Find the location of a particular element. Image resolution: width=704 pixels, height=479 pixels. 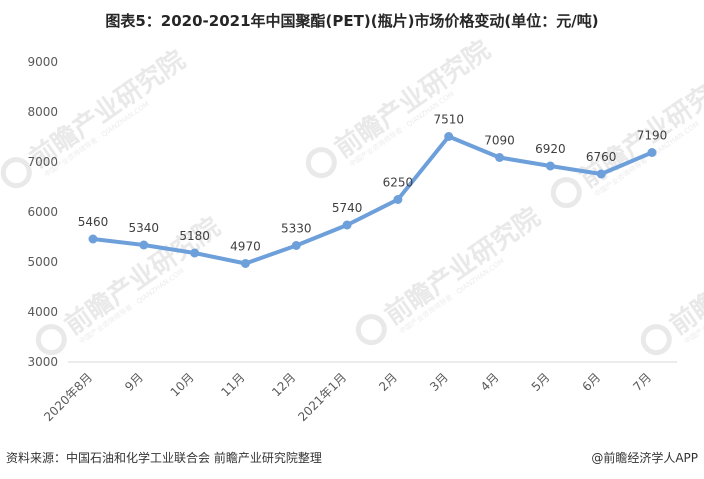

y-tick-label: 9000 is located at coordinates (42, 62).